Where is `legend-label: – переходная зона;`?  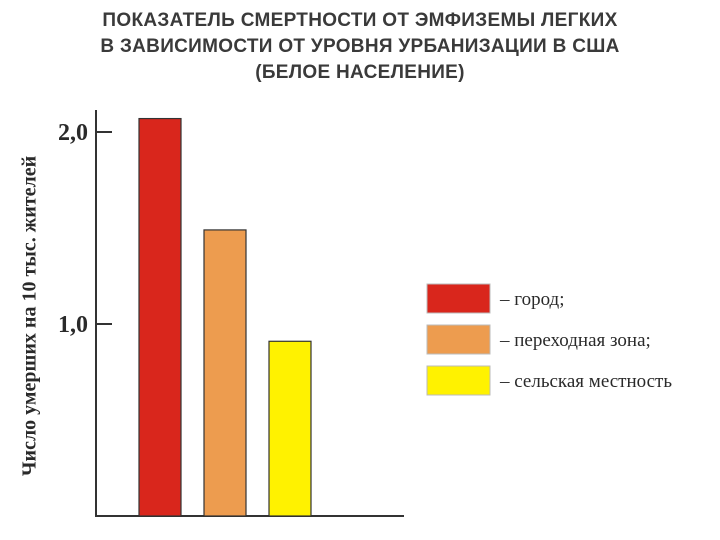
legend-label: – переходная зона; is located at coordinates (575, 340).